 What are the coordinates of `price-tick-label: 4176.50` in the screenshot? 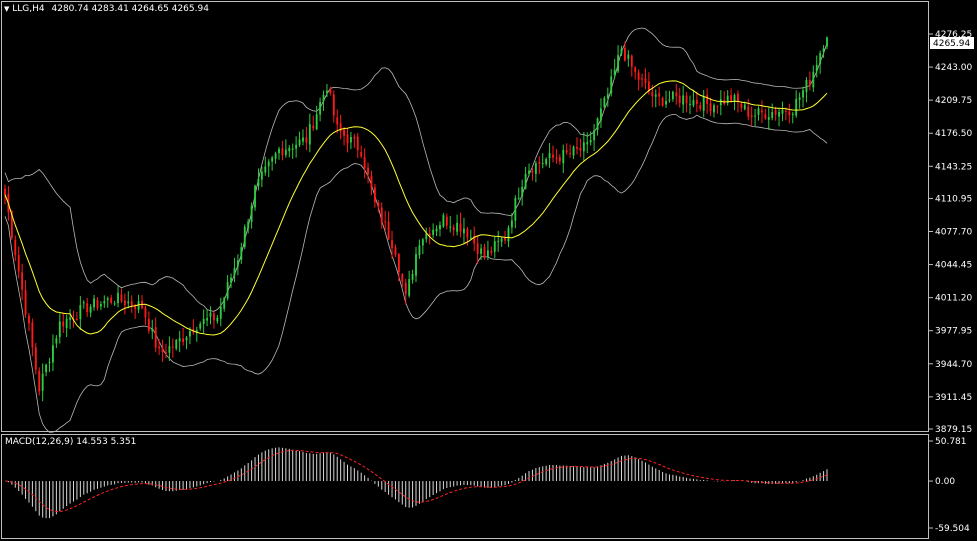 It's located at (953, 134).